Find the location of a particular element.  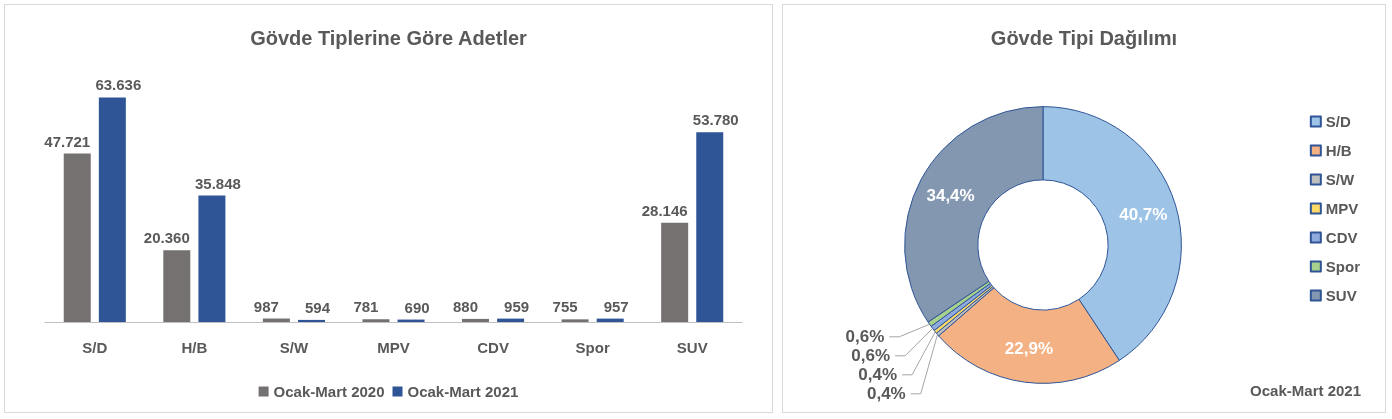

data-label: 957 is located at coordinates (616, 306).